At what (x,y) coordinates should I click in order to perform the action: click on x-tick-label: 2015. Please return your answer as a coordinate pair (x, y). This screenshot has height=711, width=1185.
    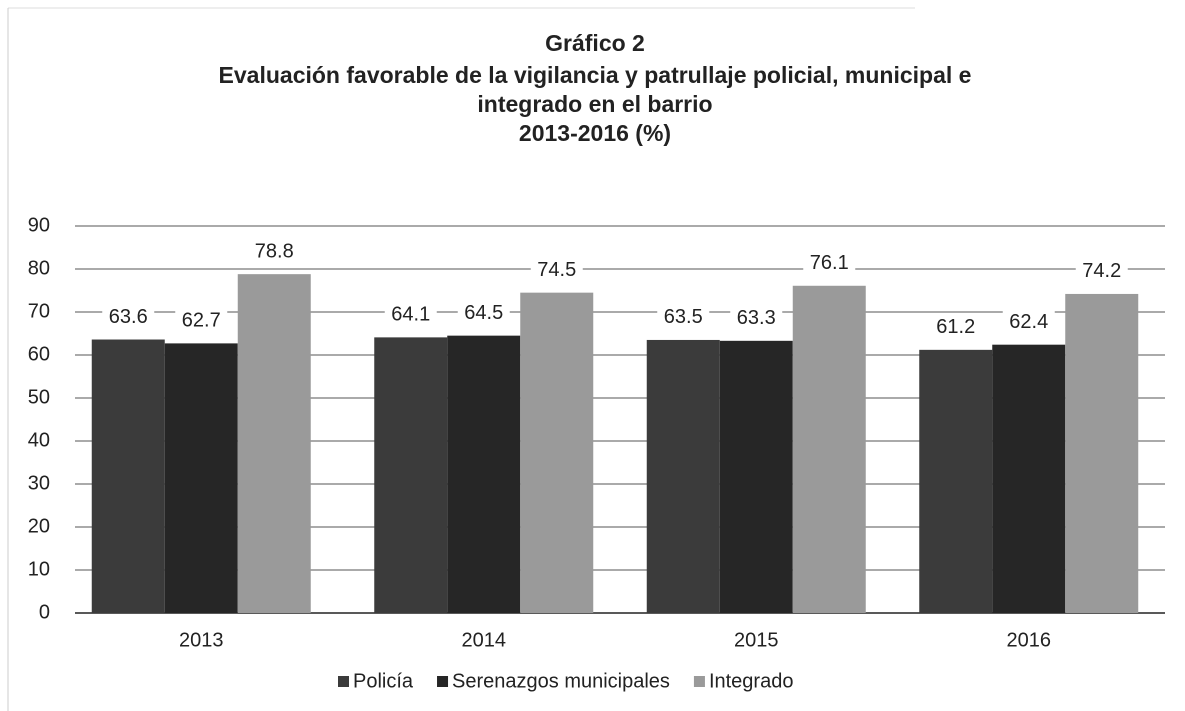
    Looking at the image, I should click on (756, 640).